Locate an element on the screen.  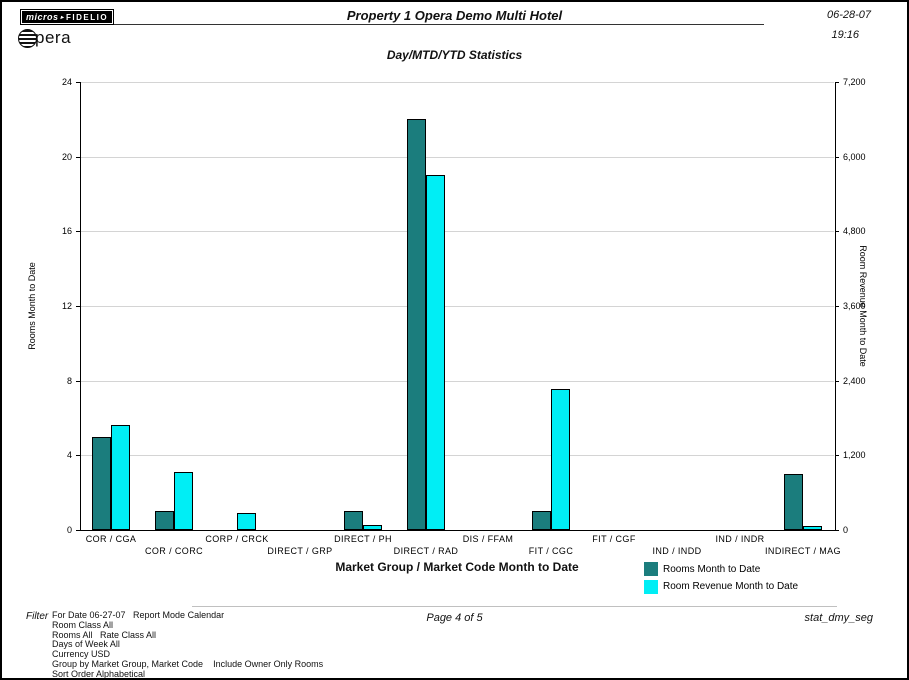
micros-wordmark: micros is located at coordinates (42, 17).